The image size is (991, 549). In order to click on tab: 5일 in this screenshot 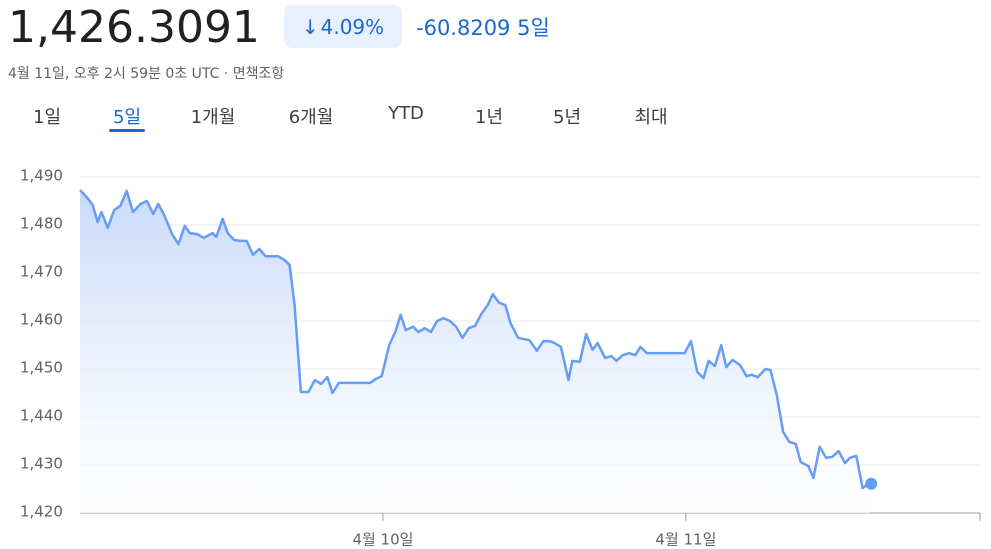, I will do `click(127, 117)`.